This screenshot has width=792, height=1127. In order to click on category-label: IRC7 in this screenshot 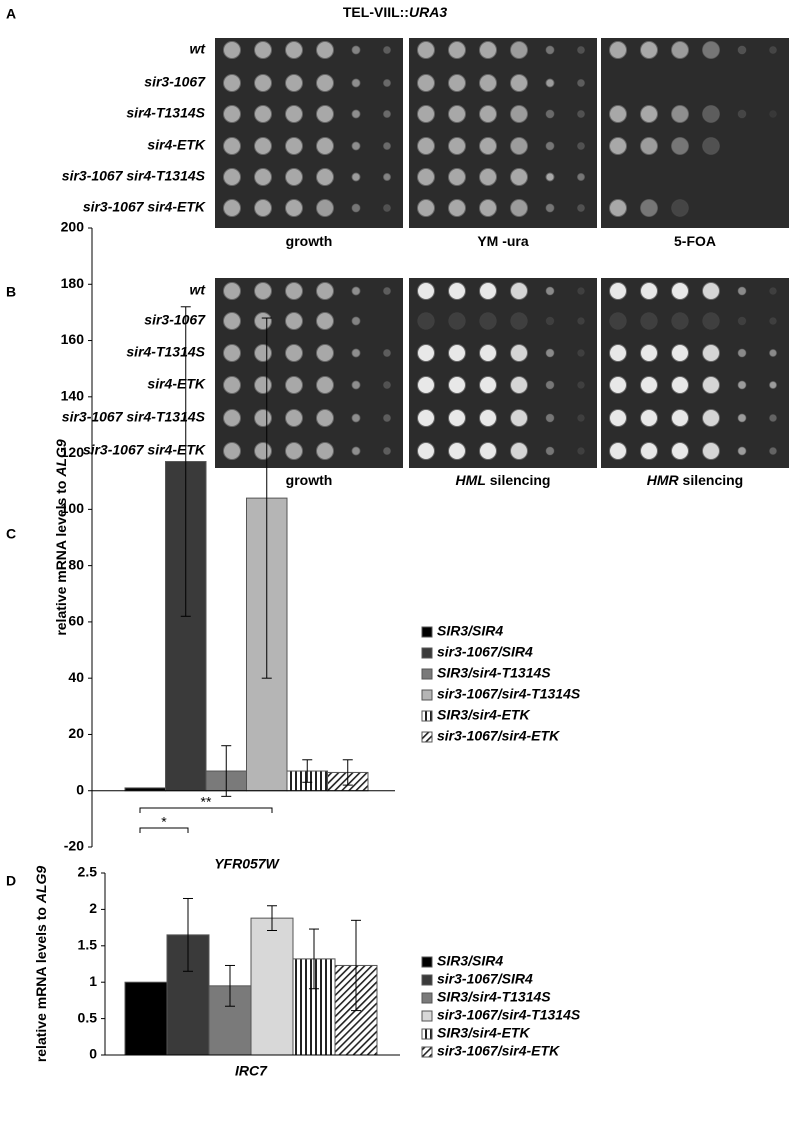, I will do `click(251, 1071)`.